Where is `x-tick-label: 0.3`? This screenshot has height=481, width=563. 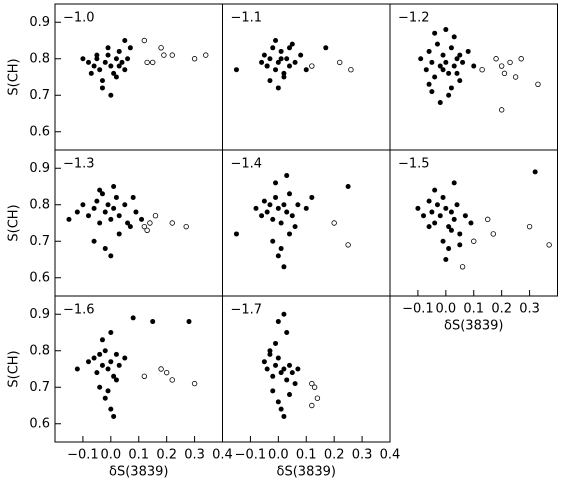 x-tick-label: 0.3 is located at coordinates (362, 455).